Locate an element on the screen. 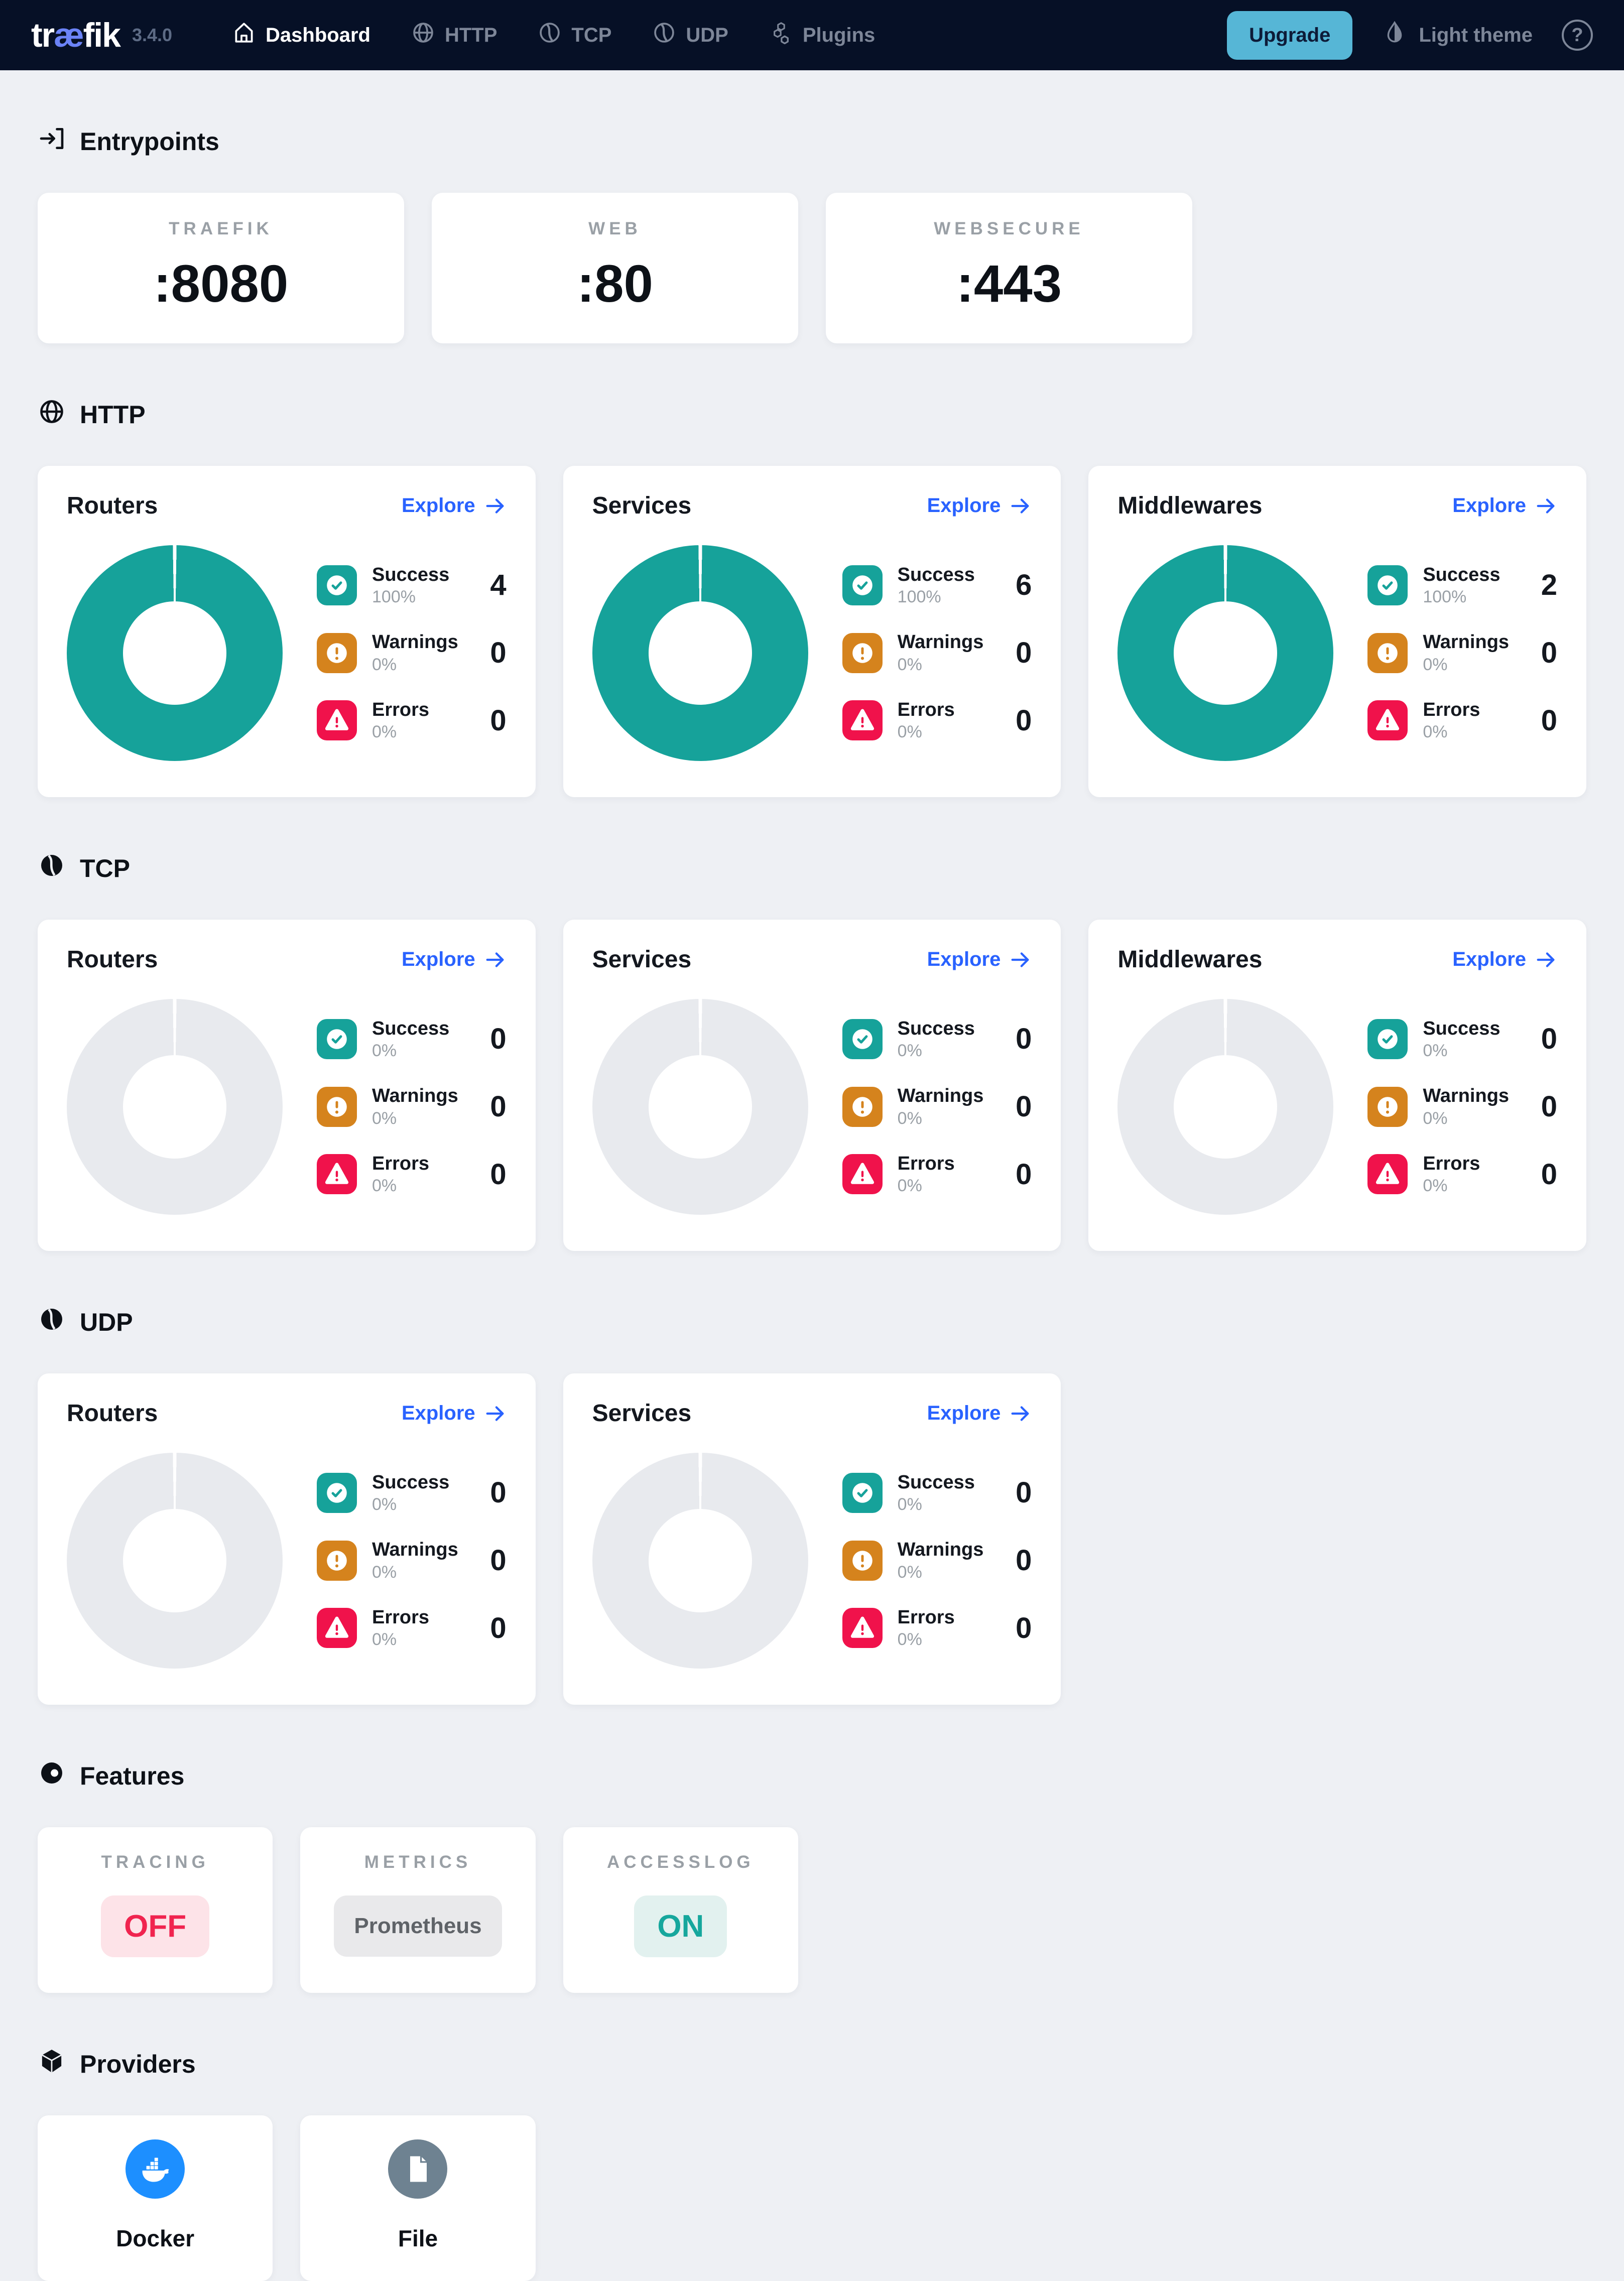 Image resolution: width=1624 pixels, height=2281 pixels. nav-item-udp: UDP is located at coordinates (690, 35).